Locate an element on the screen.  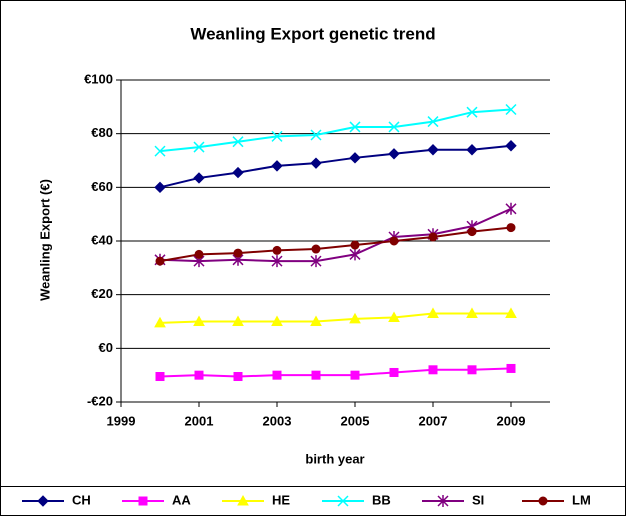
chart-title: Weanling Export genetic trend is located at coordinates (312, 33).